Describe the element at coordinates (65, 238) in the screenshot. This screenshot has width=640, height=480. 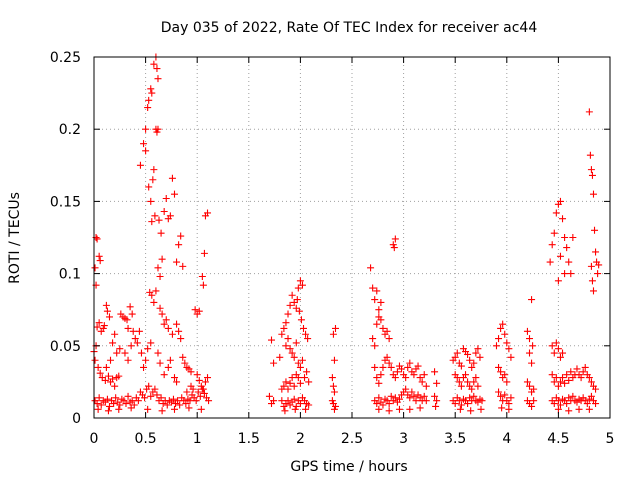
I see `y-tick-labels: 0 0.05 0.1 0.15 0.2 0.25` at that location.